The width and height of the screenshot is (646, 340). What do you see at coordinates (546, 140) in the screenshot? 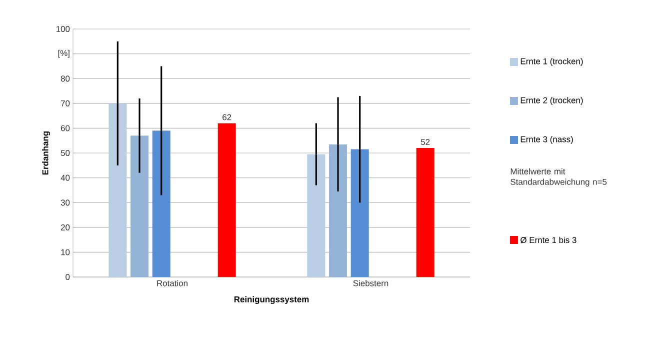
I see `legend-label: Ernte 3 (nass)` at bounding box center [546, 140].